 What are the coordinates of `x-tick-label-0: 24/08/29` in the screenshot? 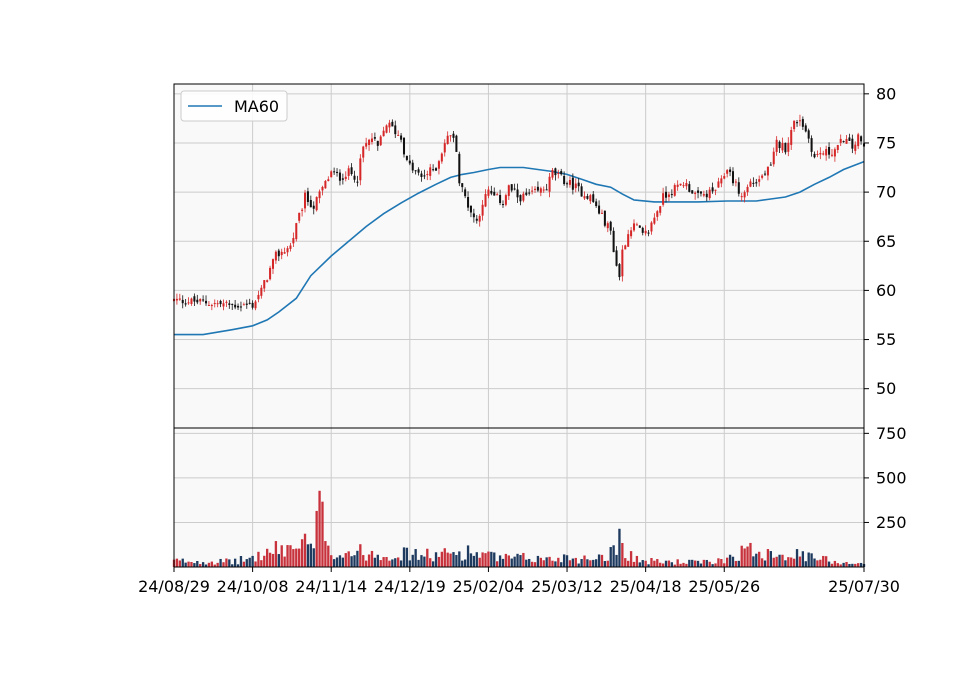 It's located at (174, 586).